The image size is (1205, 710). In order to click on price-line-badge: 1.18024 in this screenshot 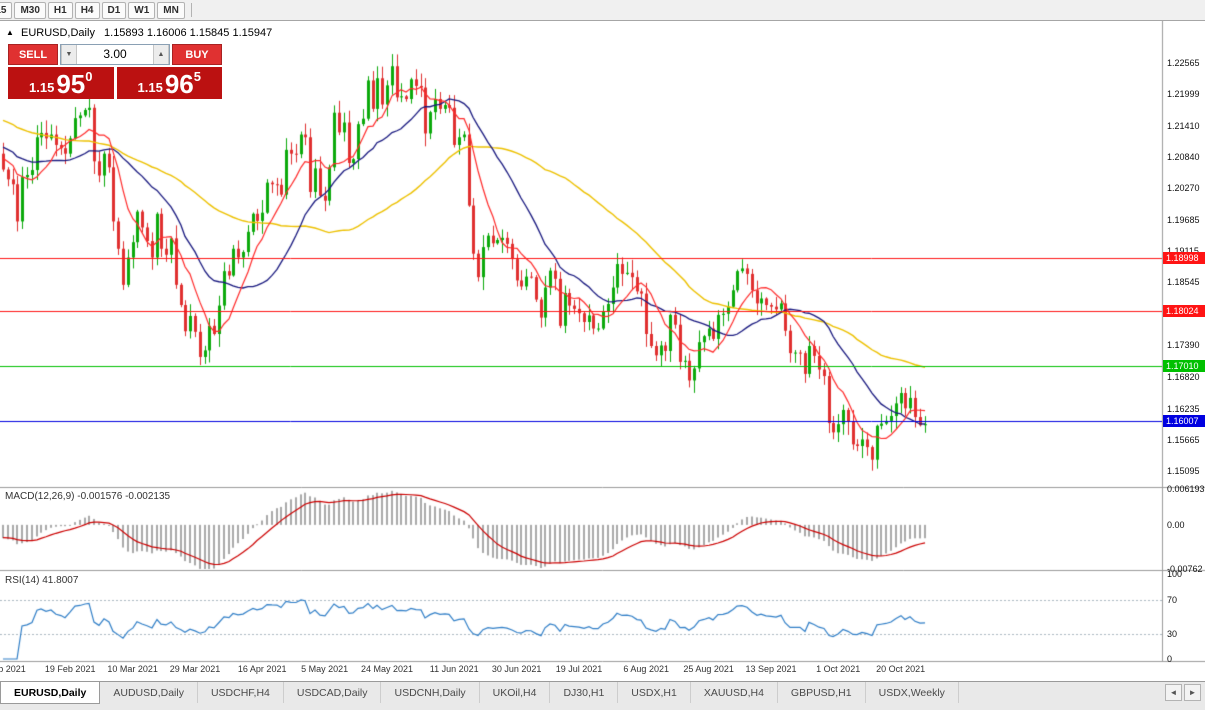, I will do `click(1184, 310)`.